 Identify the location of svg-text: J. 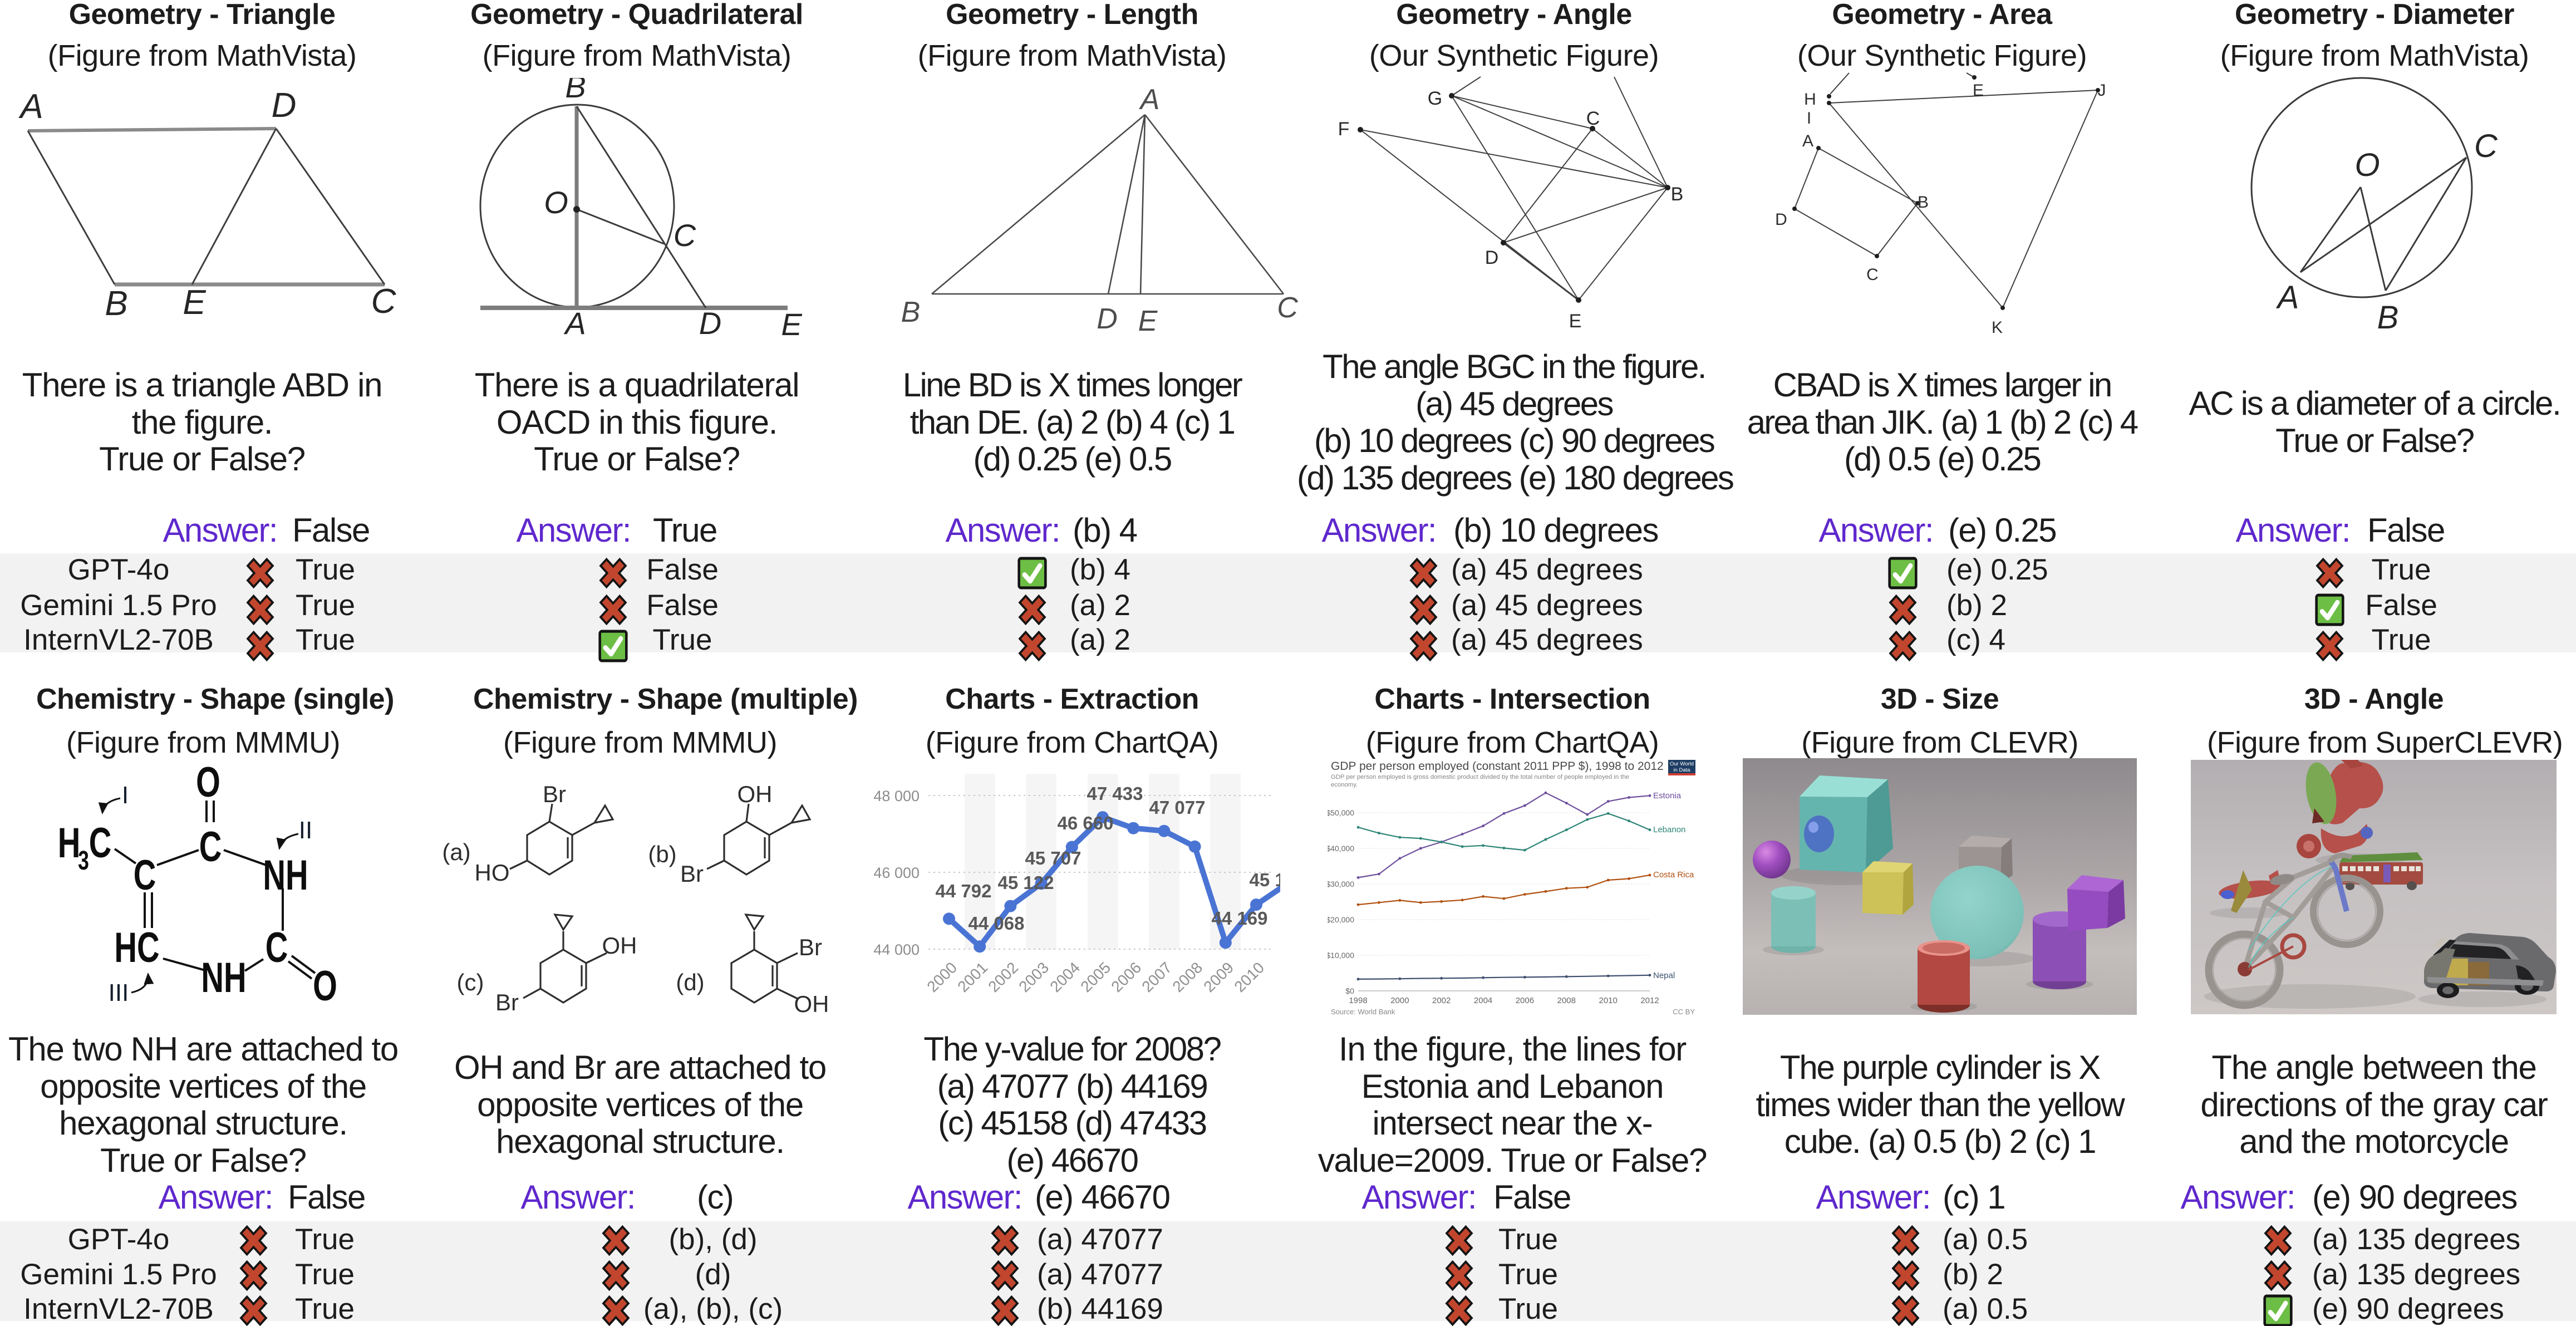
(2102, 90).